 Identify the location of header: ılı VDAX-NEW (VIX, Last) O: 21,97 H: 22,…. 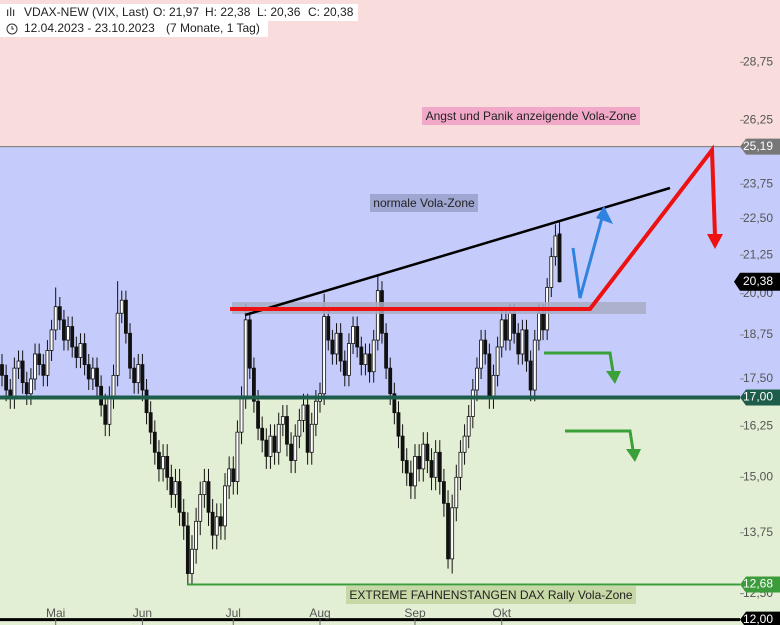
(179, 20).